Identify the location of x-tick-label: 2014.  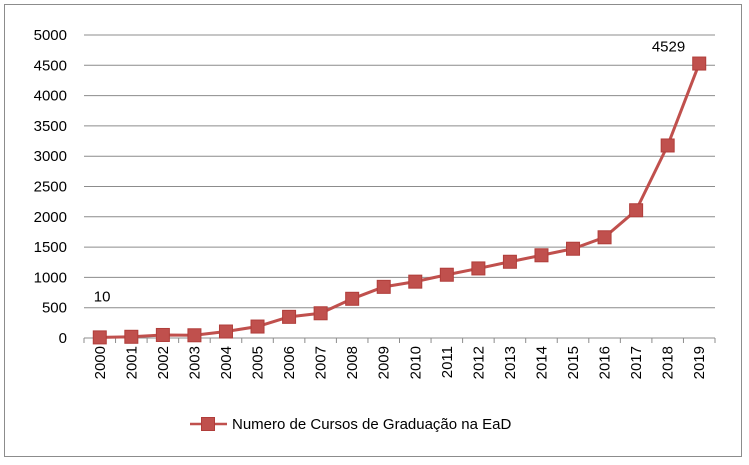
(541, 362).